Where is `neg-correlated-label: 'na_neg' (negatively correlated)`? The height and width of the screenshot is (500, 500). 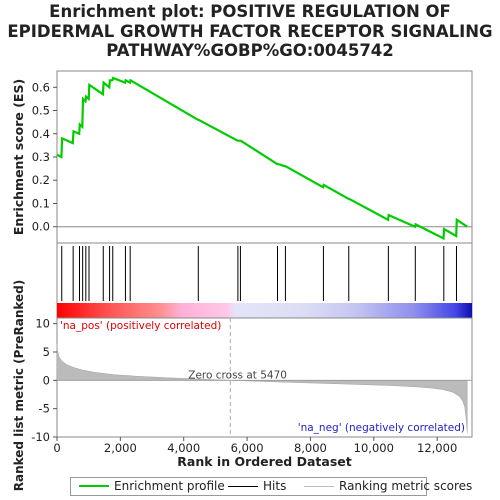 neg-correlated-label: 'na_neg' (negatively correlated) is located at coordinates (381, 428).